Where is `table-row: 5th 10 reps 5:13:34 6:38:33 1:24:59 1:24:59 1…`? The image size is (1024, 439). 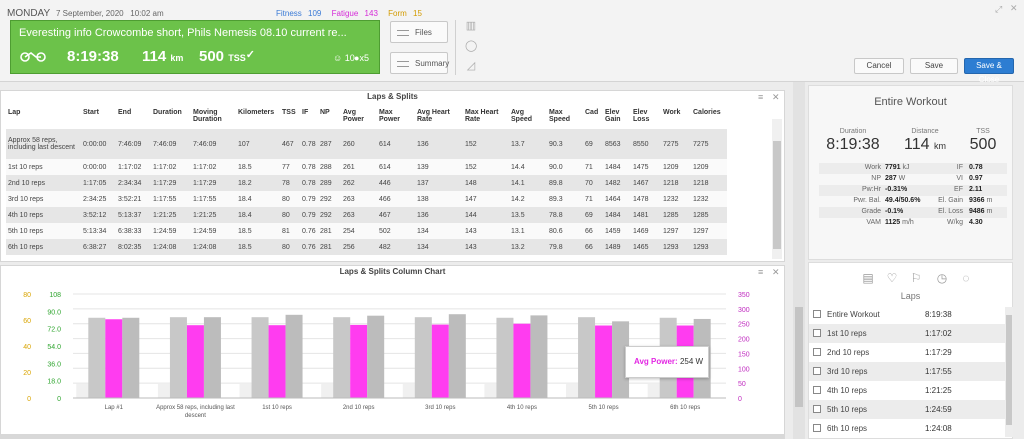 table-row: 5th 10 reps 5:13:34 6:38:33 1:24:59 1:24:59 1… is located at coordinates (366, 231).